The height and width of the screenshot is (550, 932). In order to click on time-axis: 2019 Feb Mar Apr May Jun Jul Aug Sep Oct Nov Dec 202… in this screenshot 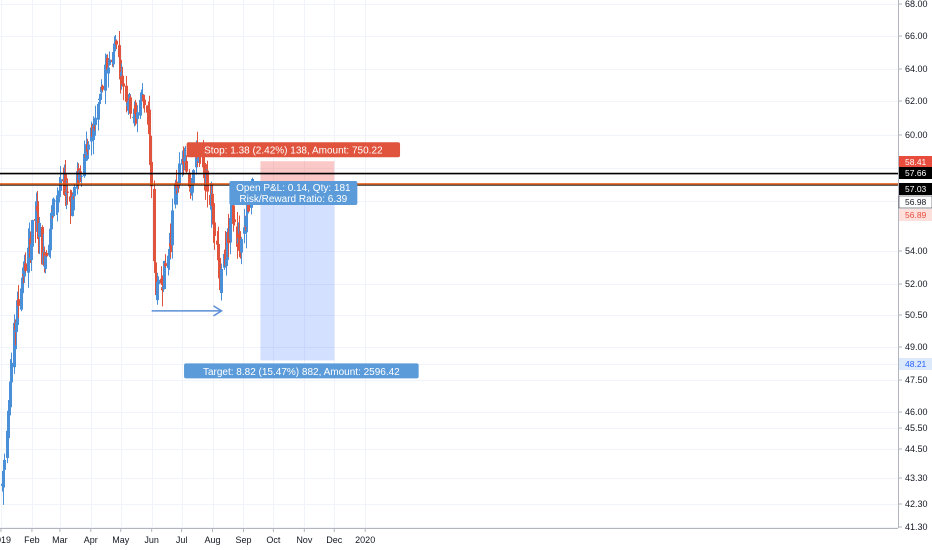, I will do `click(187, 536)`.